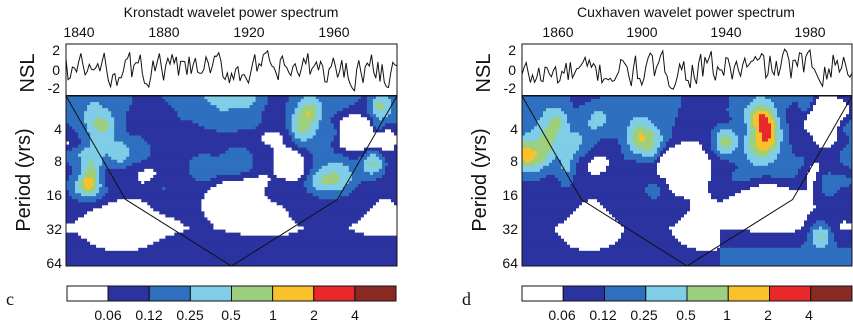  What do you see at coordinates (809, 315) in the screenshot?
I see `colorbar-label: 4` at bounding box center [809, 315].